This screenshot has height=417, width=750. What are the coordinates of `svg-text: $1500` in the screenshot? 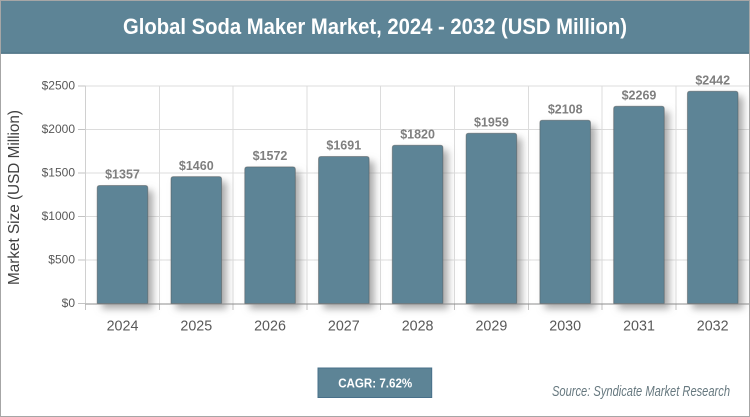 It's located at (59, 173).